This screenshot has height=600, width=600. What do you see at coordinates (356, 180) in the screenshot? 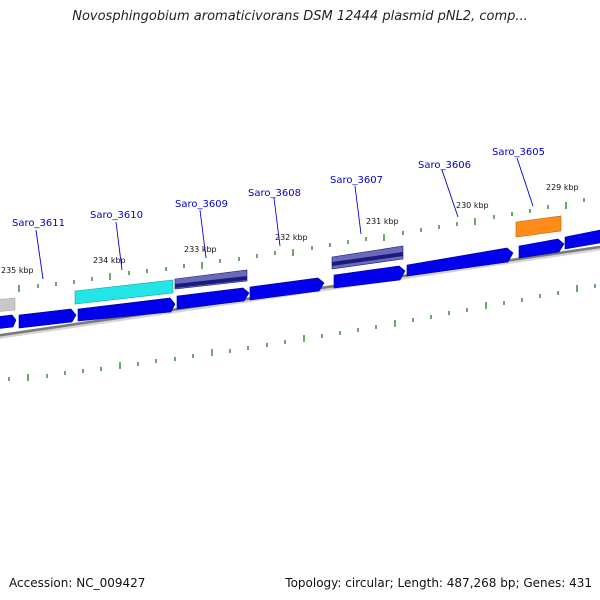
I see `gene-label-saro-3607: Saro_3607` at bounding box center [356, 180].